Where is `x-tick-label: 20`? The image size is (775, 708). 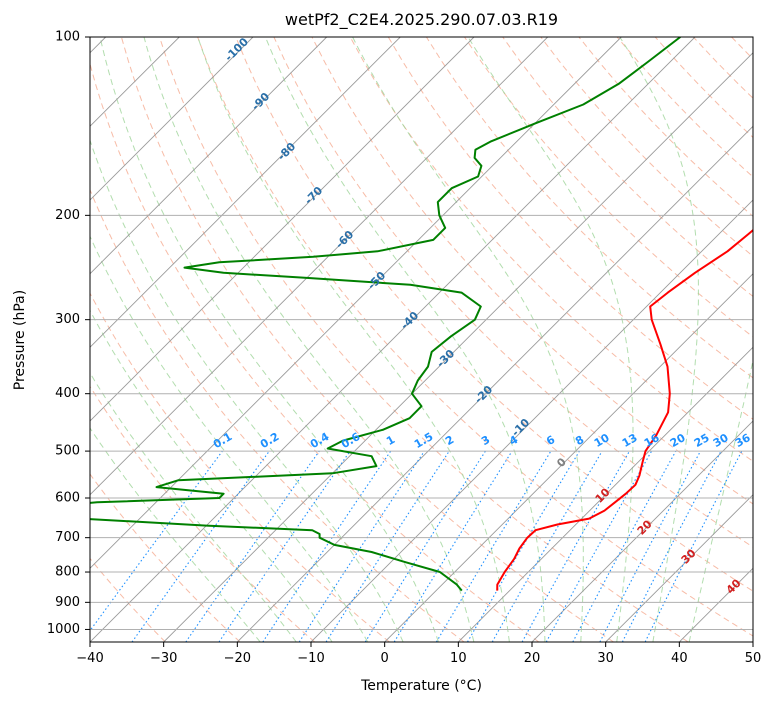
x-tick-label: 20 is located at coordinates (532, 658).